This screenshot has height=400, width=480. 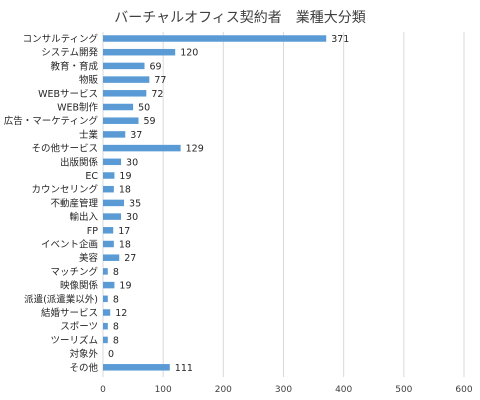 I want to click on x-tick-label: 0, so click(x=103, y=390).